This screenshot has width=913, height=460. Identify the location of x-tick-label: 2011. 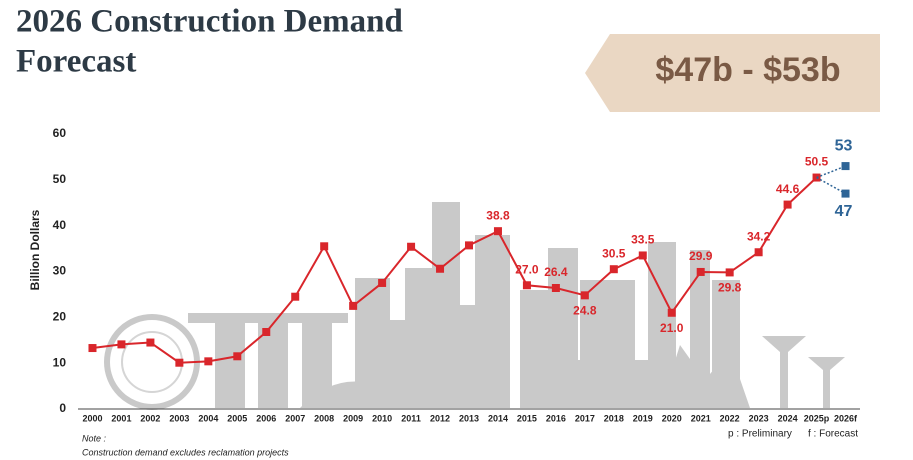
(411, 418).